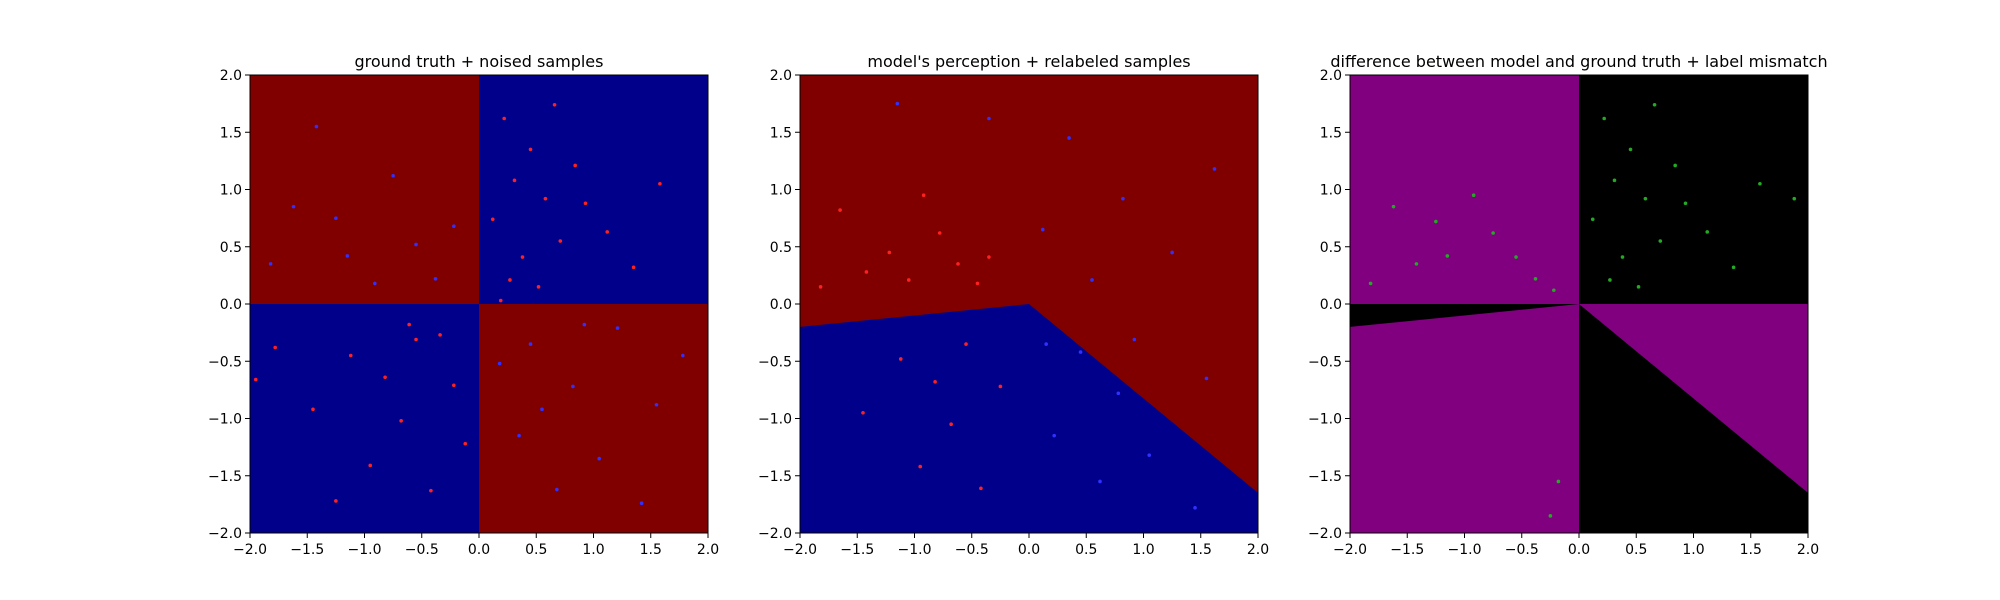  I want to click on panel-1-y-tick-label-5: 0.5, so click(231, 248).